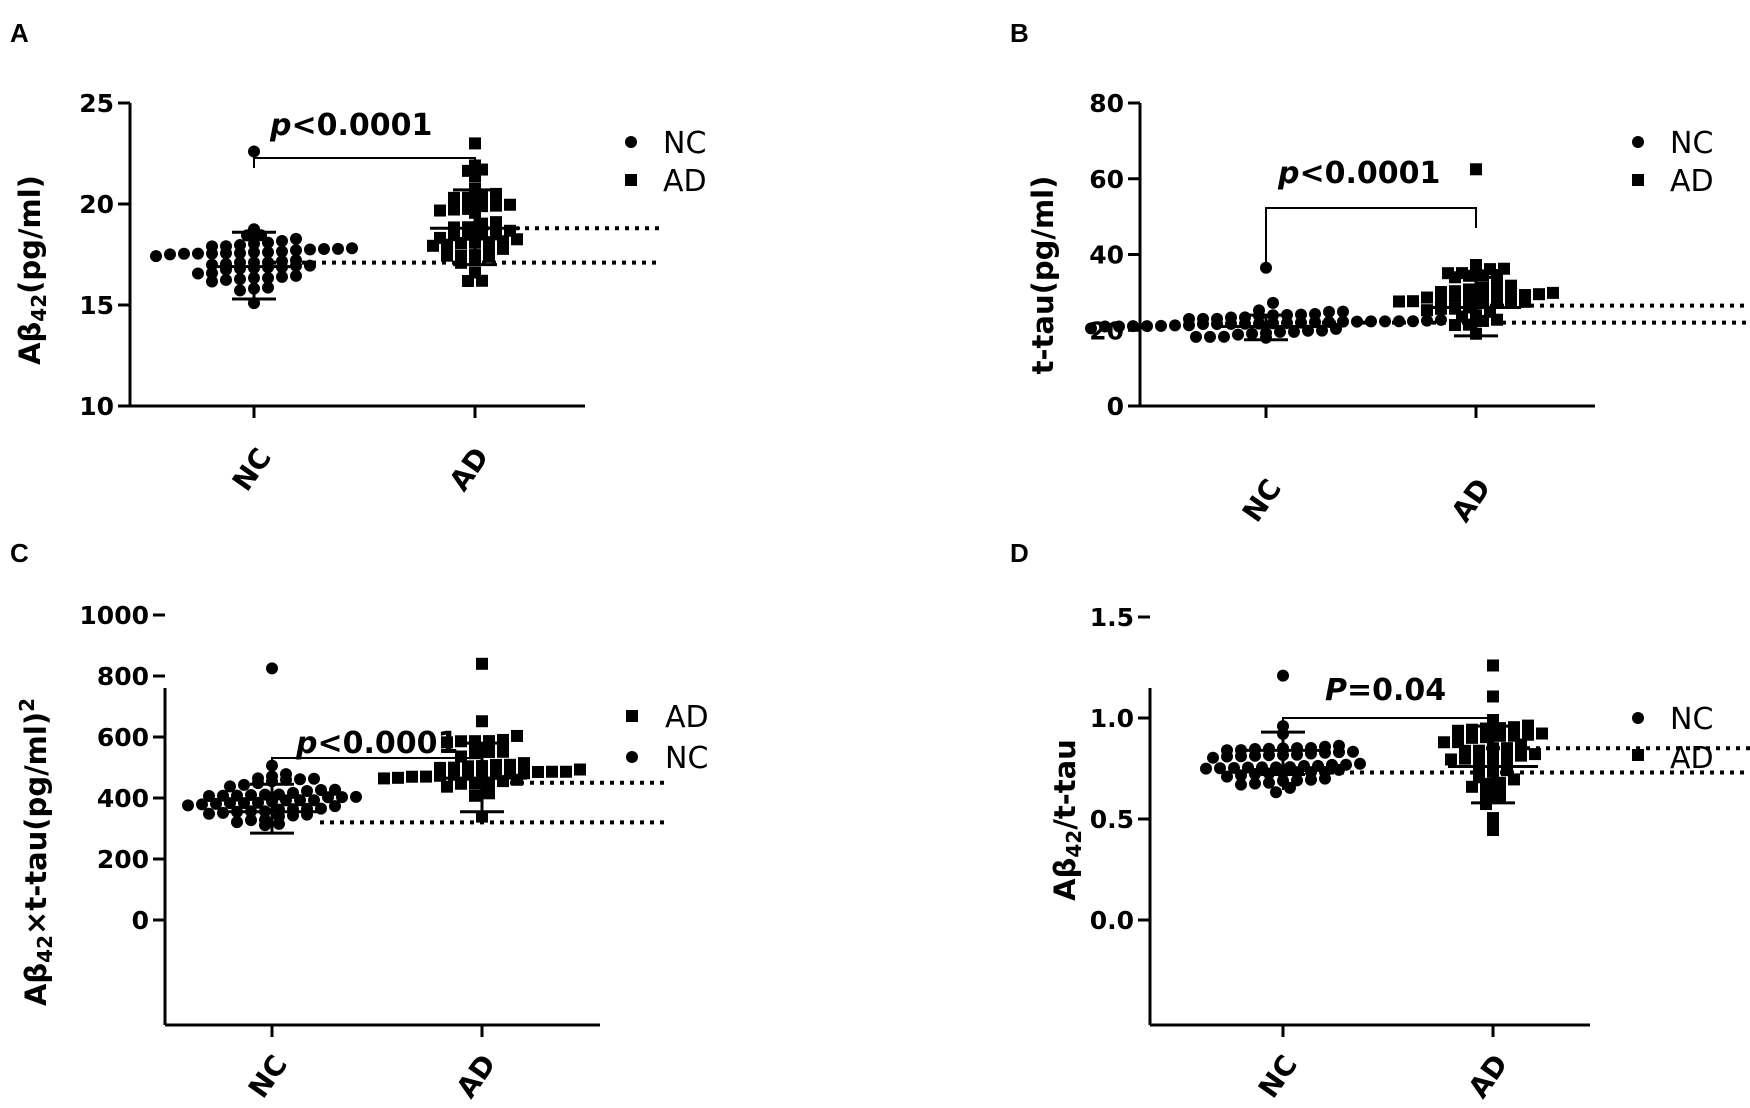  Describe the element at coordinates (1471, 500) in the screenshot. I see `panel-b-category-ad: AD` at that location.